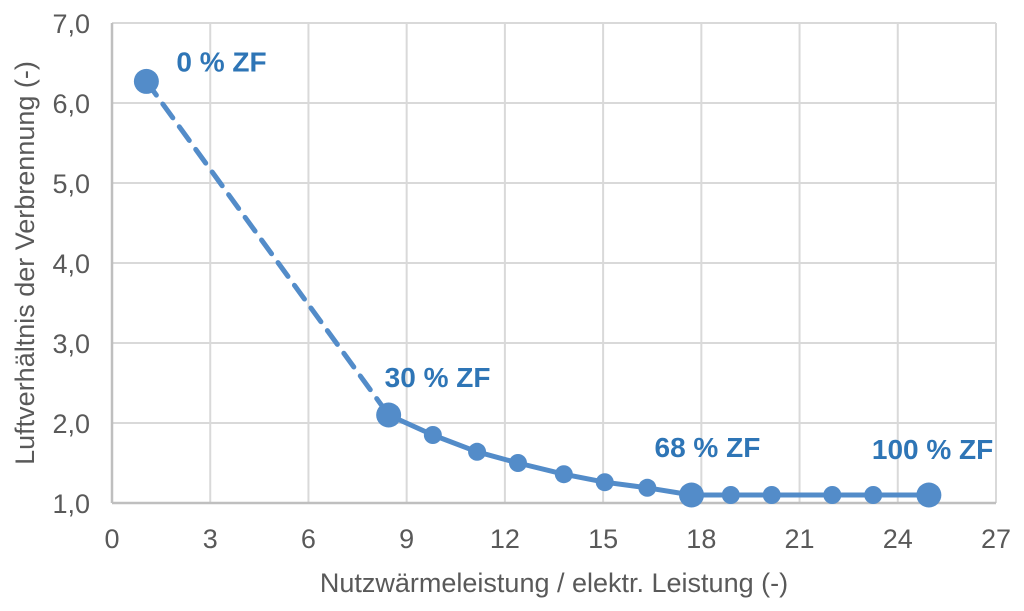 The width and height of the screenshot is (1024, 611). I want to click on data-point-annotation: 30 % ZF, so click(438, 377).